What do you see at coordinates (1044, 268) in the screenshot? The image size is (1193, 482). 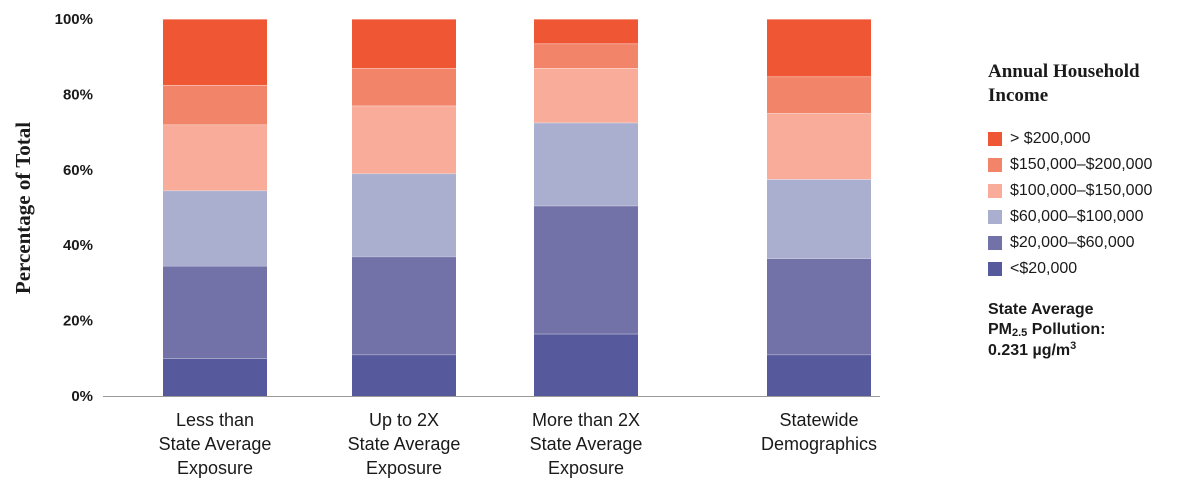 I see `legend-label: <$20,000` at bounding box center [1044, 268].